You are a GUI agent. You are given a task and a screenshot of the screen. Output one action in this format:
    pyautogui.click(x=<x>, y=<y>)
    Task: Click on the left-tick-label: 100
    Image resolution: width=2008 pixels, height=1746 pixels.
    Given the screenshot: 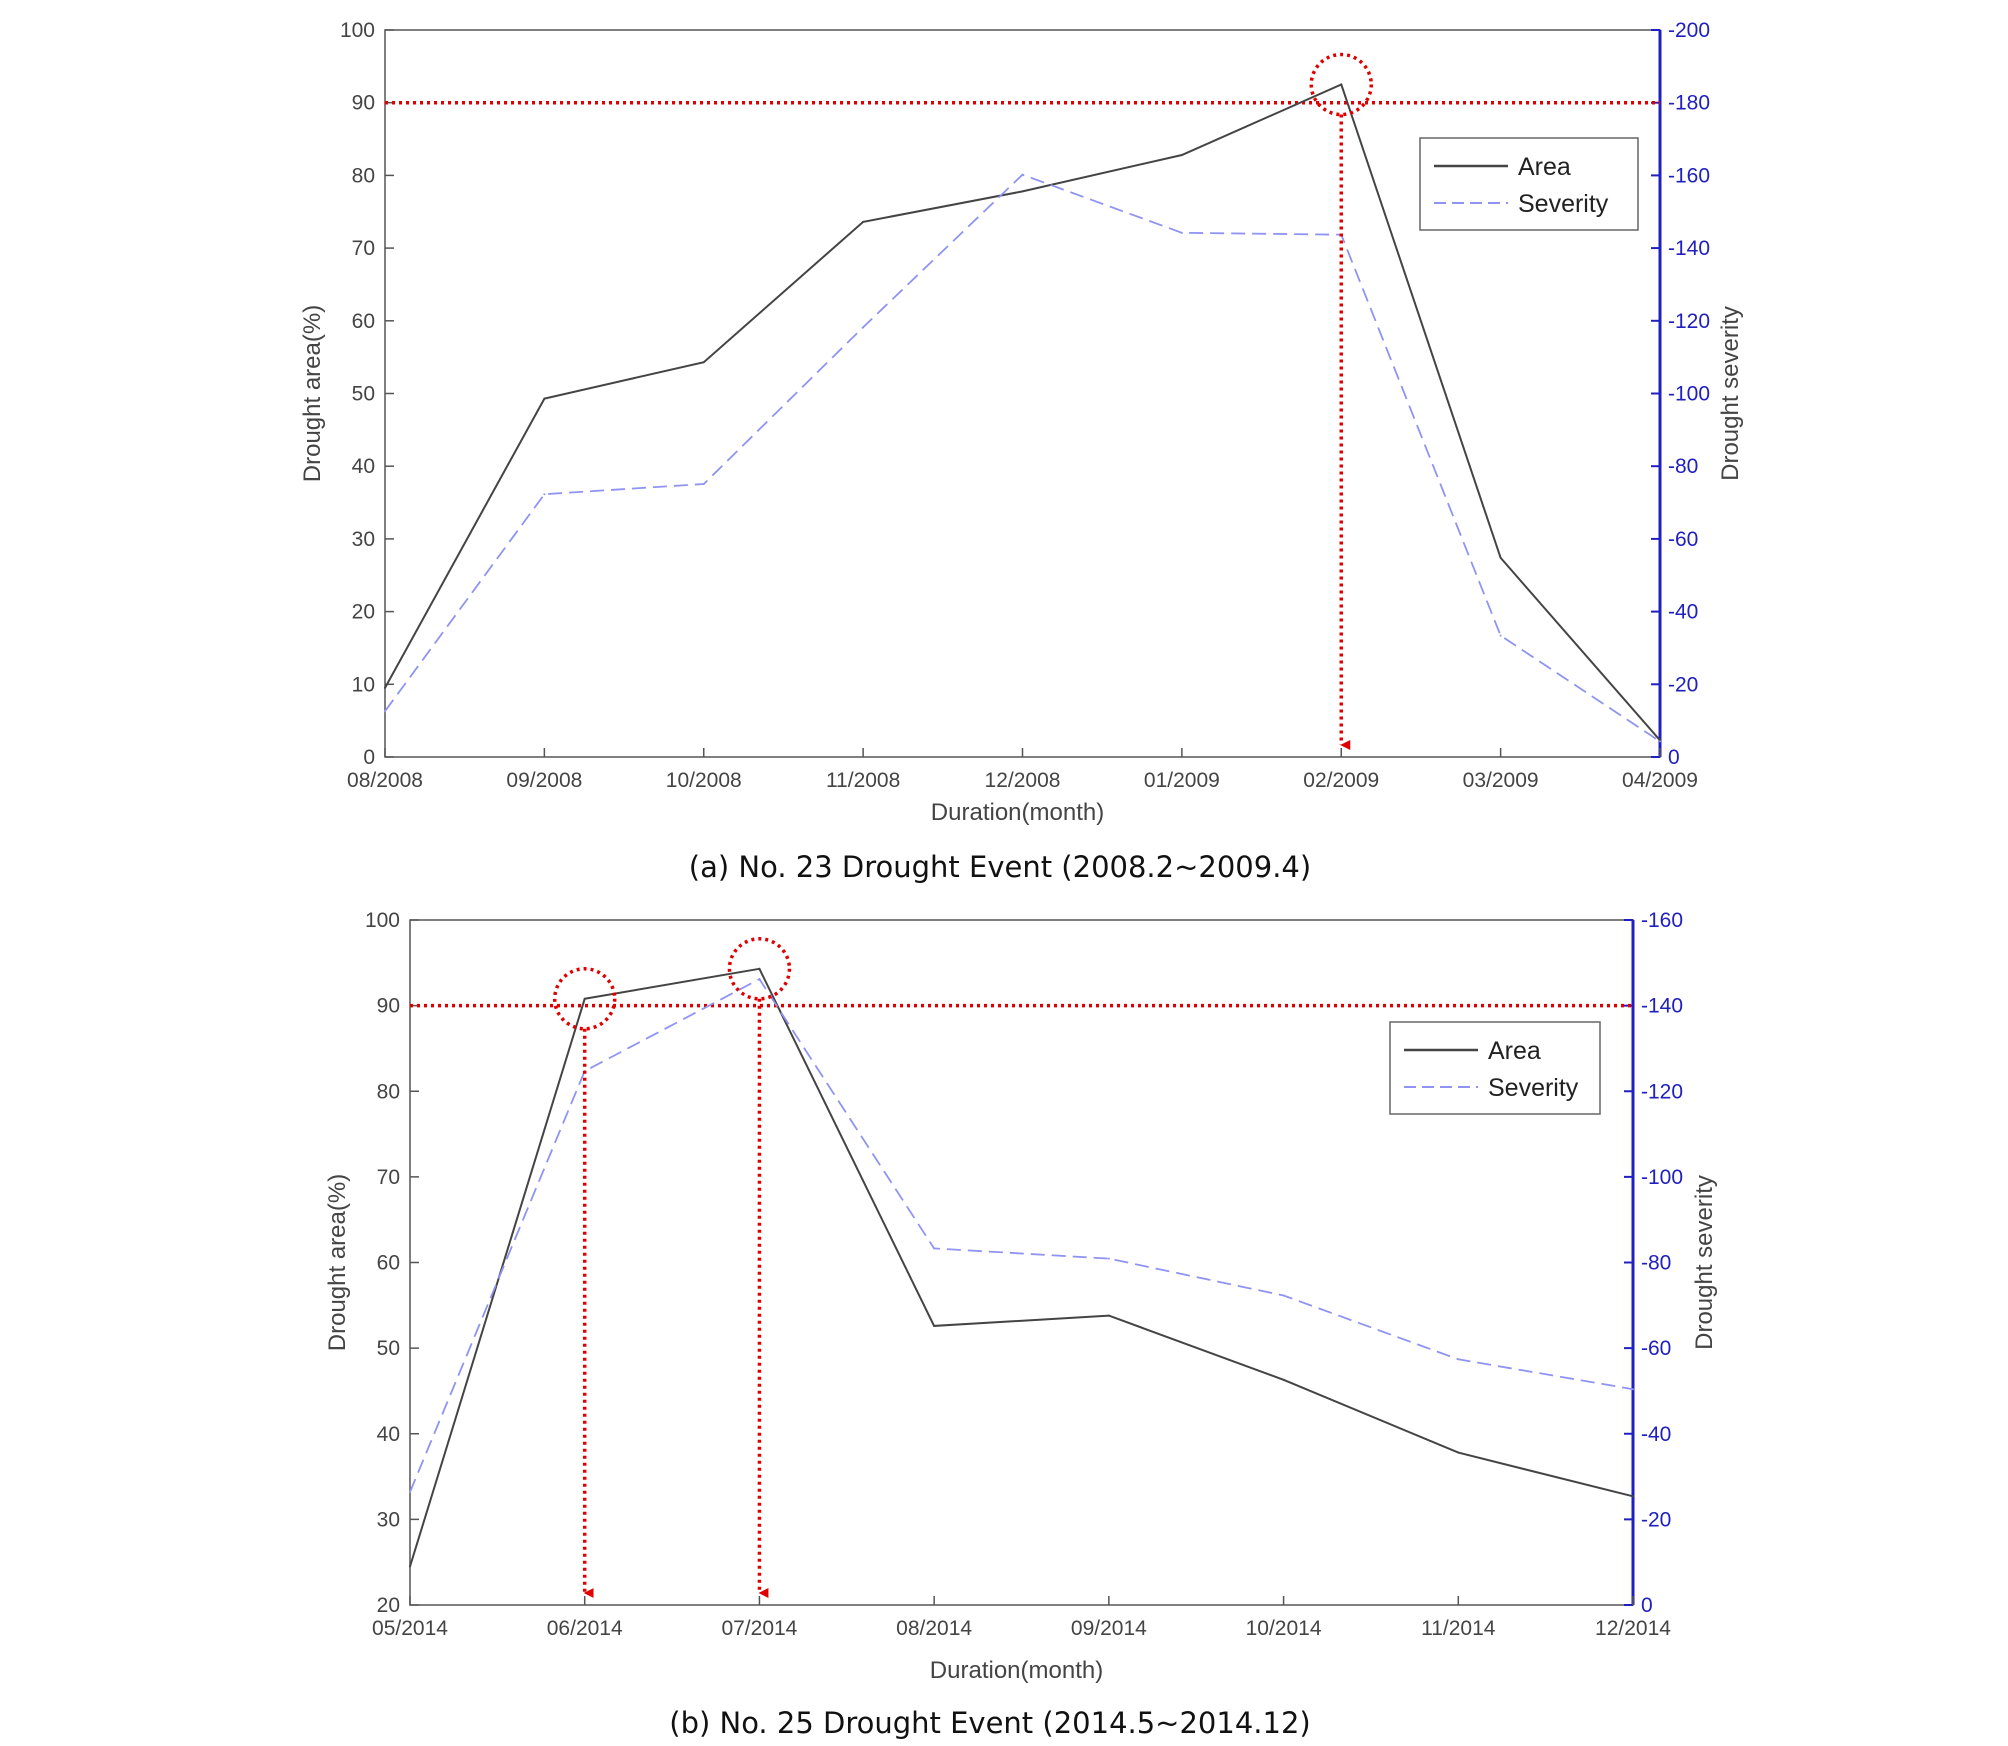 What is the action you would take?
    pyautogui.click(x=382, y=920)
    